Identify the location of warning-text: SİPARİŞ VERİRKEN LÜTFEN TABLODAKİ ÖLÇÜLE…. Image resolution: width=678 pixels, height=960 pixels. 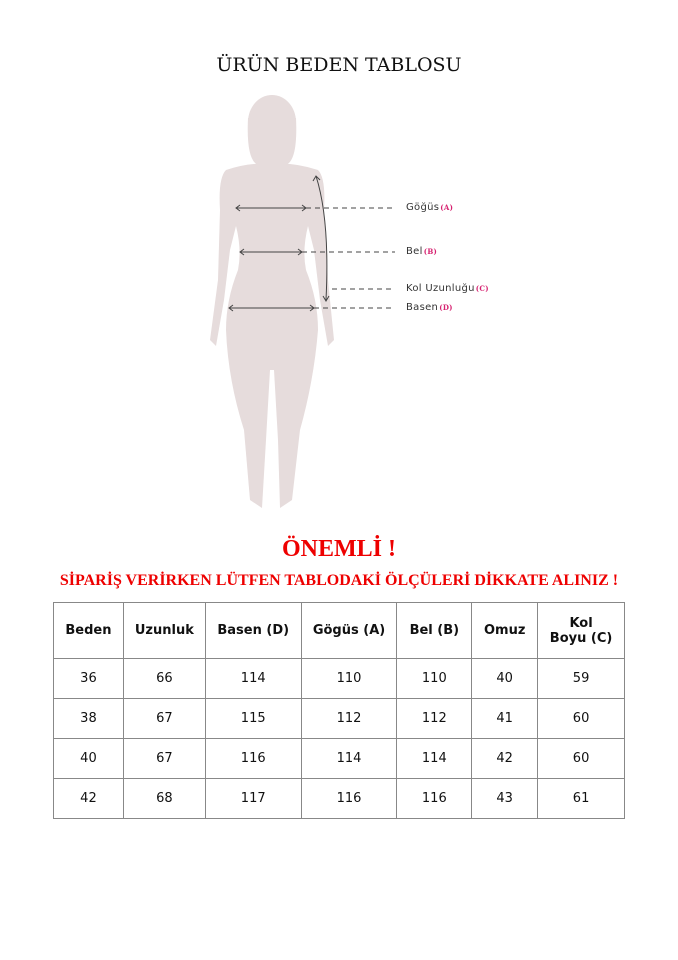
(339, 580).